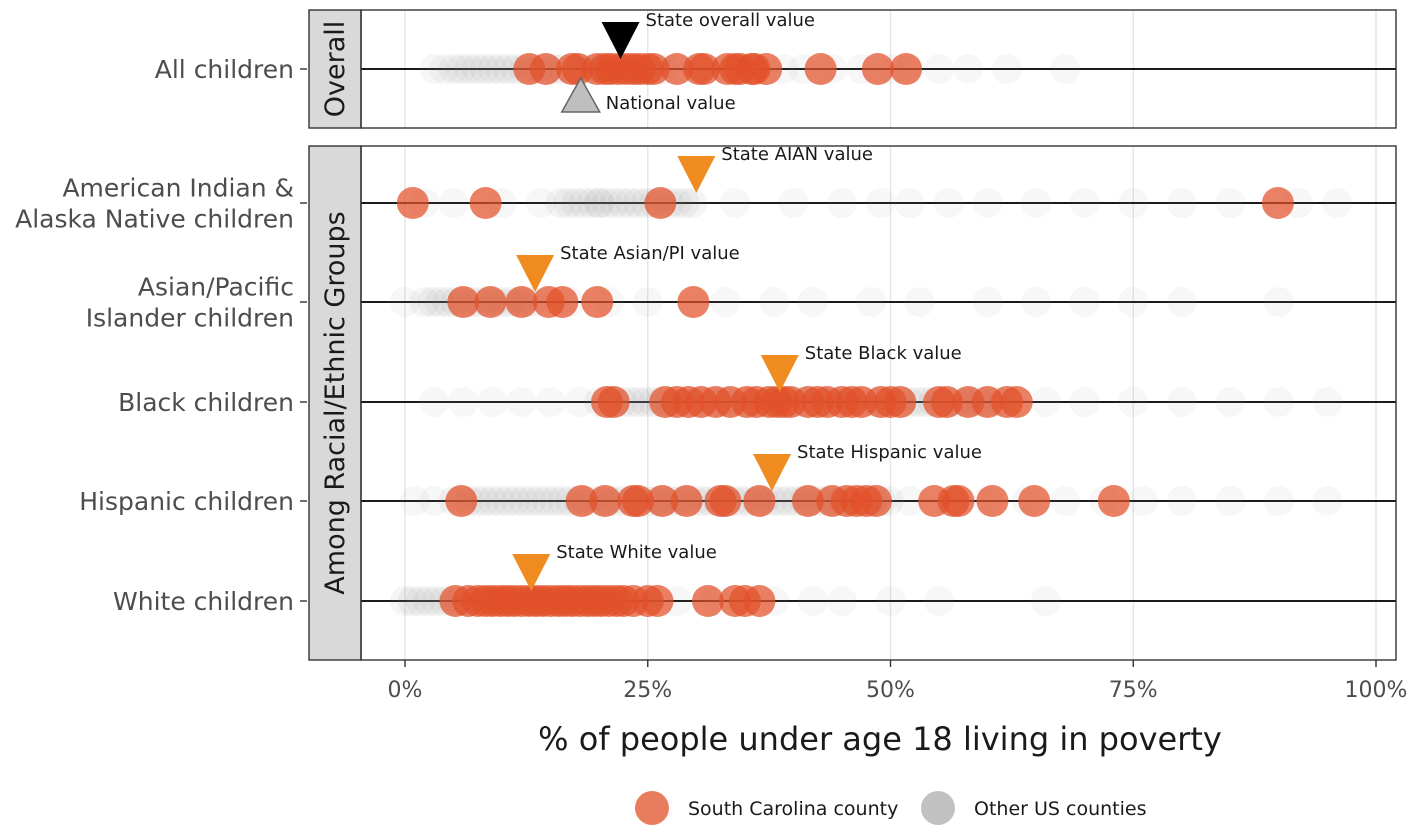 The height and width of the screenshot is (825, 1428). I want to click on national-value-label: National value, so click(671, 103).